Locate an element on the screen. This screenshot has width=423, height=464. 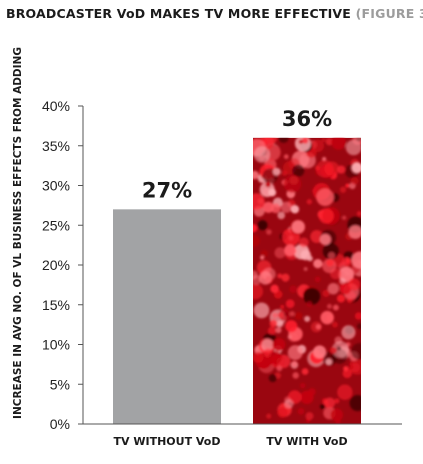
y-tick-label: 10% is located at coordinates (56, 345).